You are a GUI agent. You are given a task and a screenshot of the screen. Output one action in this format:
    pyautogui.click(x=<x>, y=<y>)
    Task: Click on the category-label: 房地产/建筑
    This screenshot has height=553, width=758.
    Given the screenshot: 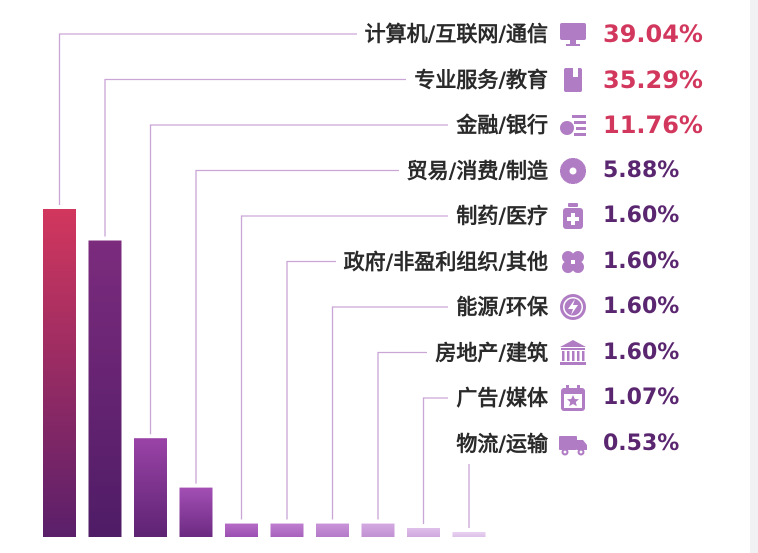 What is the action you would take?
    pyautogui.click(x=487, y=352)
    